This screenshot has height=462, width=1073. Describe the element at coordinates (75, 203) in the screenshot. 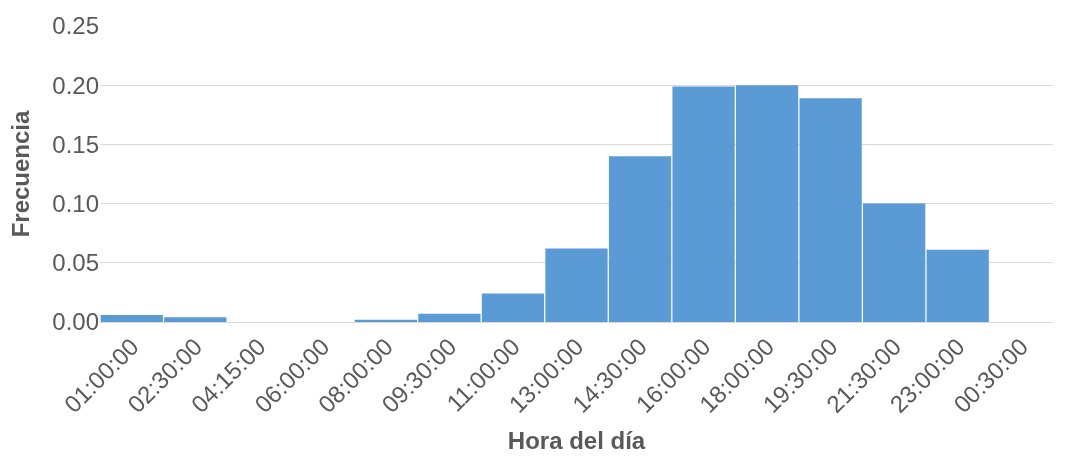

I see `y-tick-label: 0.10` at that location.